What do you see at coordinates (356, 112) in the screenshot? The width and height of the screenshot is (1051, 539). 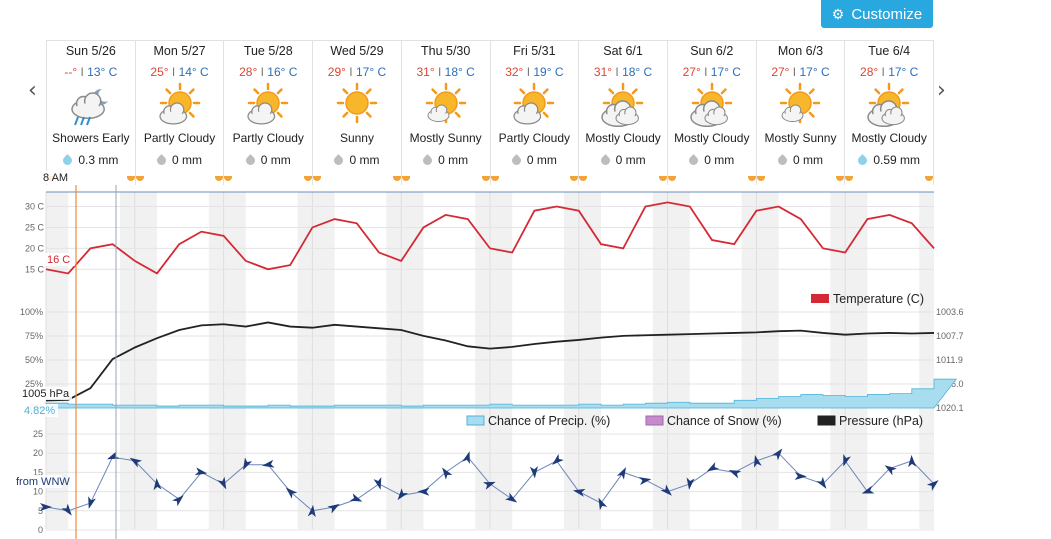 I see `day-card: Wed 5/29 29° I 17° C Sunny 0 mm` at bounding box center [356, 112].